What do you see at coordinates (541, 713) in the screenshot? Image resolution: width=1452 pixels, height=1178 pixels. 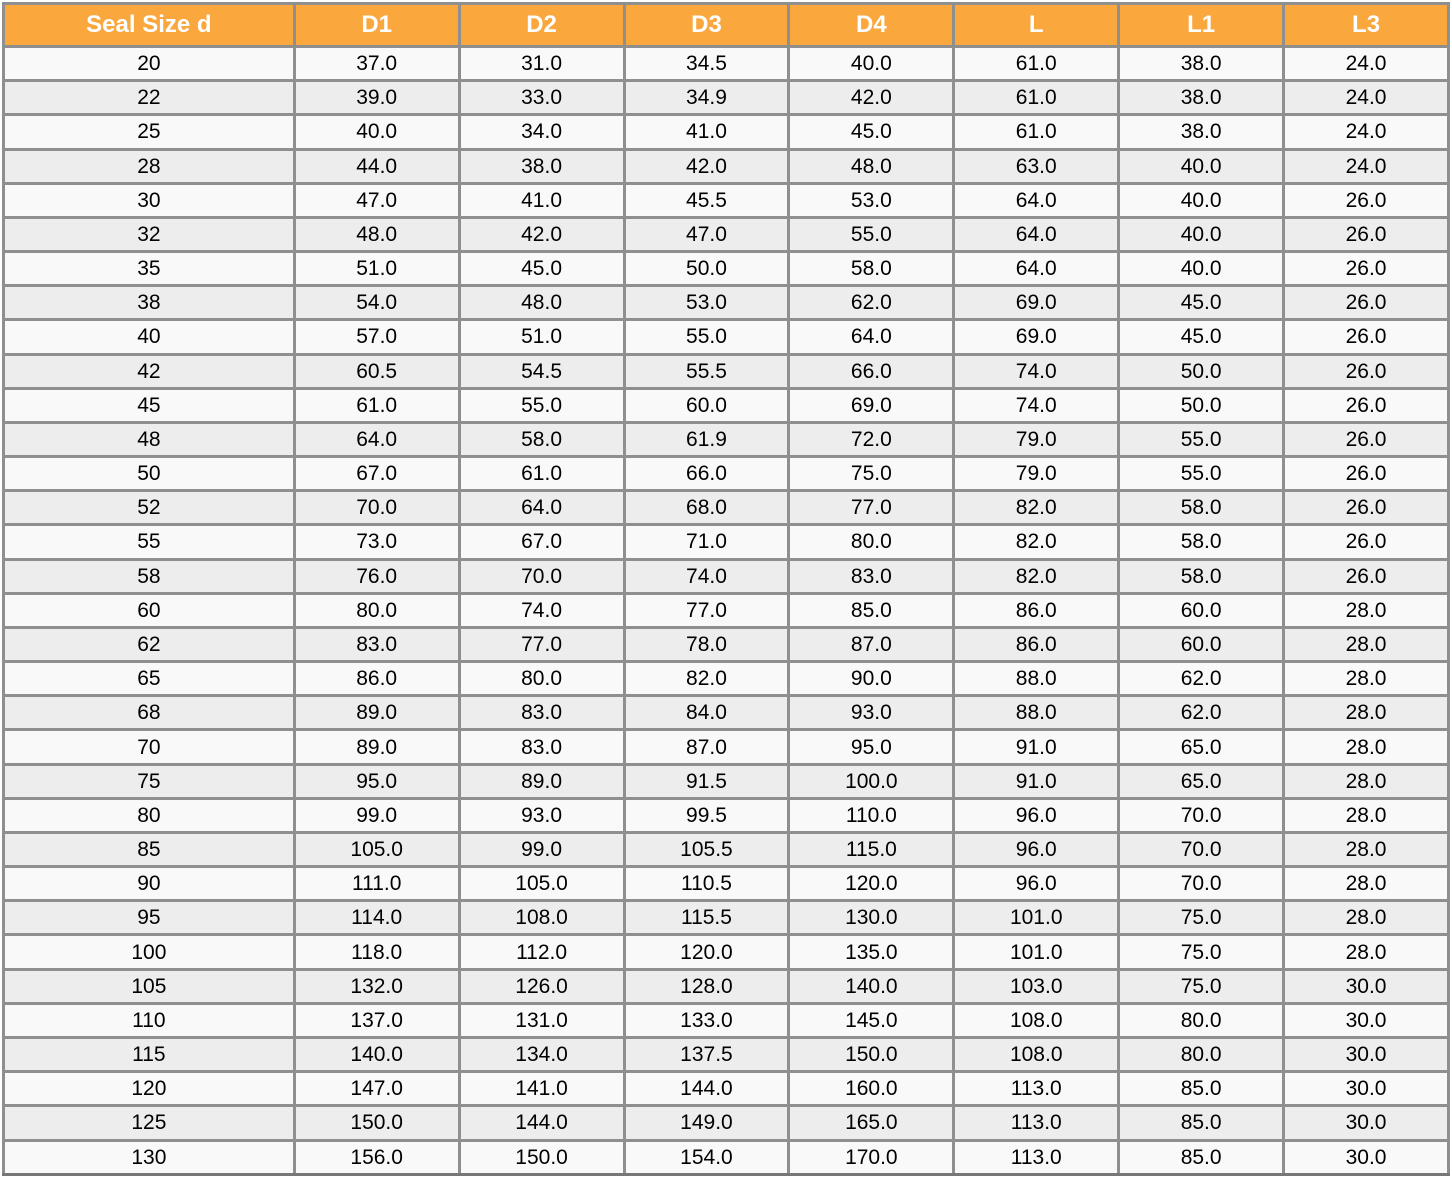 I see `value-cell: 83.0` at bounding box center [541, 713].